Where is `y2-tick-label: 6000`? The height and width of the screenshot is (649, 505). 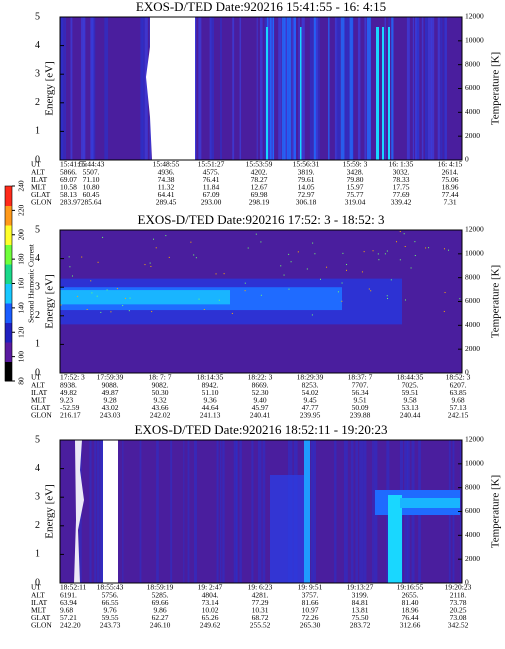 y2-tick-label: 6000 is located at coordinates (472, 87).